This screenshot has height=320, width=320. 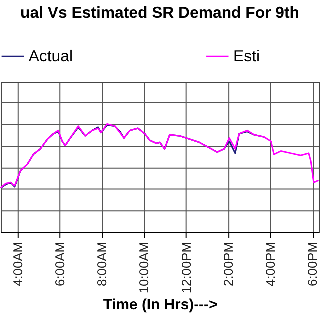 I want to click on x-axis-title: Time (In Hrs)--->, so click(x=160, y=306).